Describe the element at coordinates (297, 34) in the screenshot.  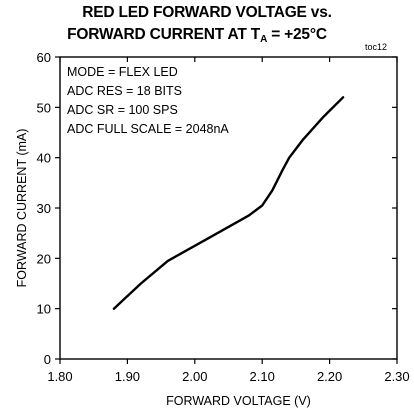
I see `chart-title-line2-suffix: = +25°C` at that location.